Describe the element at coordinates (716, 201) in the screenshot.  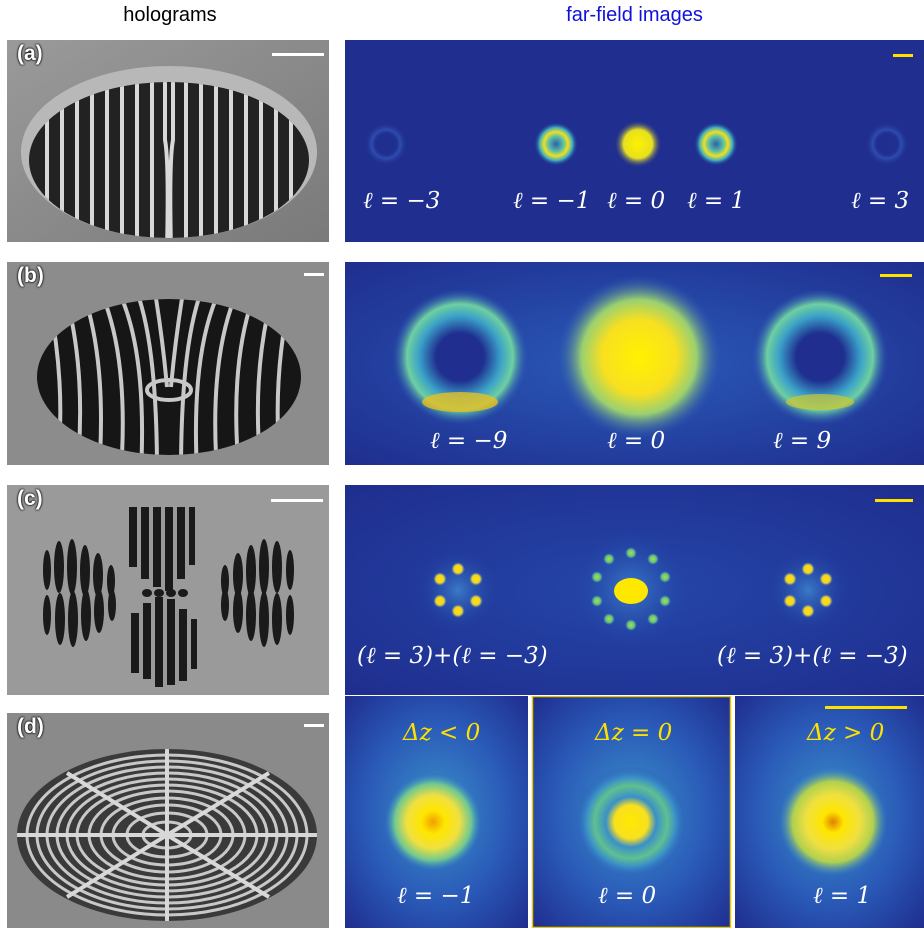
I see `mode-label-a-4: ℓ = 1` at that location.